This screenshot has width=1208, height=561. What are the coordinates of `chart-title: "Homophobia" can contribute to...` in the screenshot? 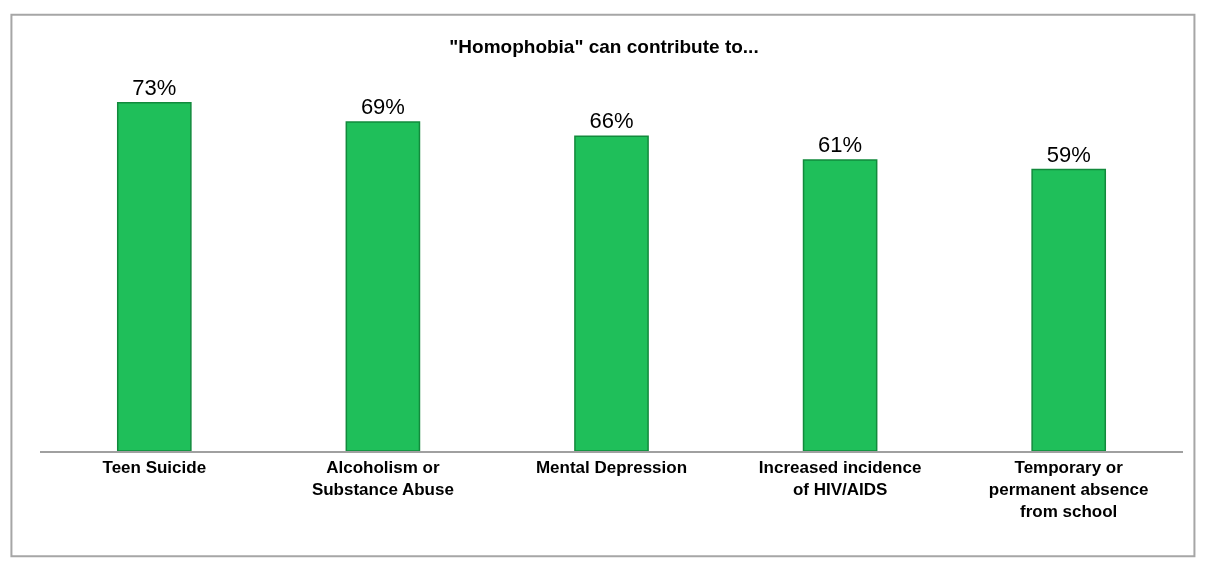 It's located at (604, 46).